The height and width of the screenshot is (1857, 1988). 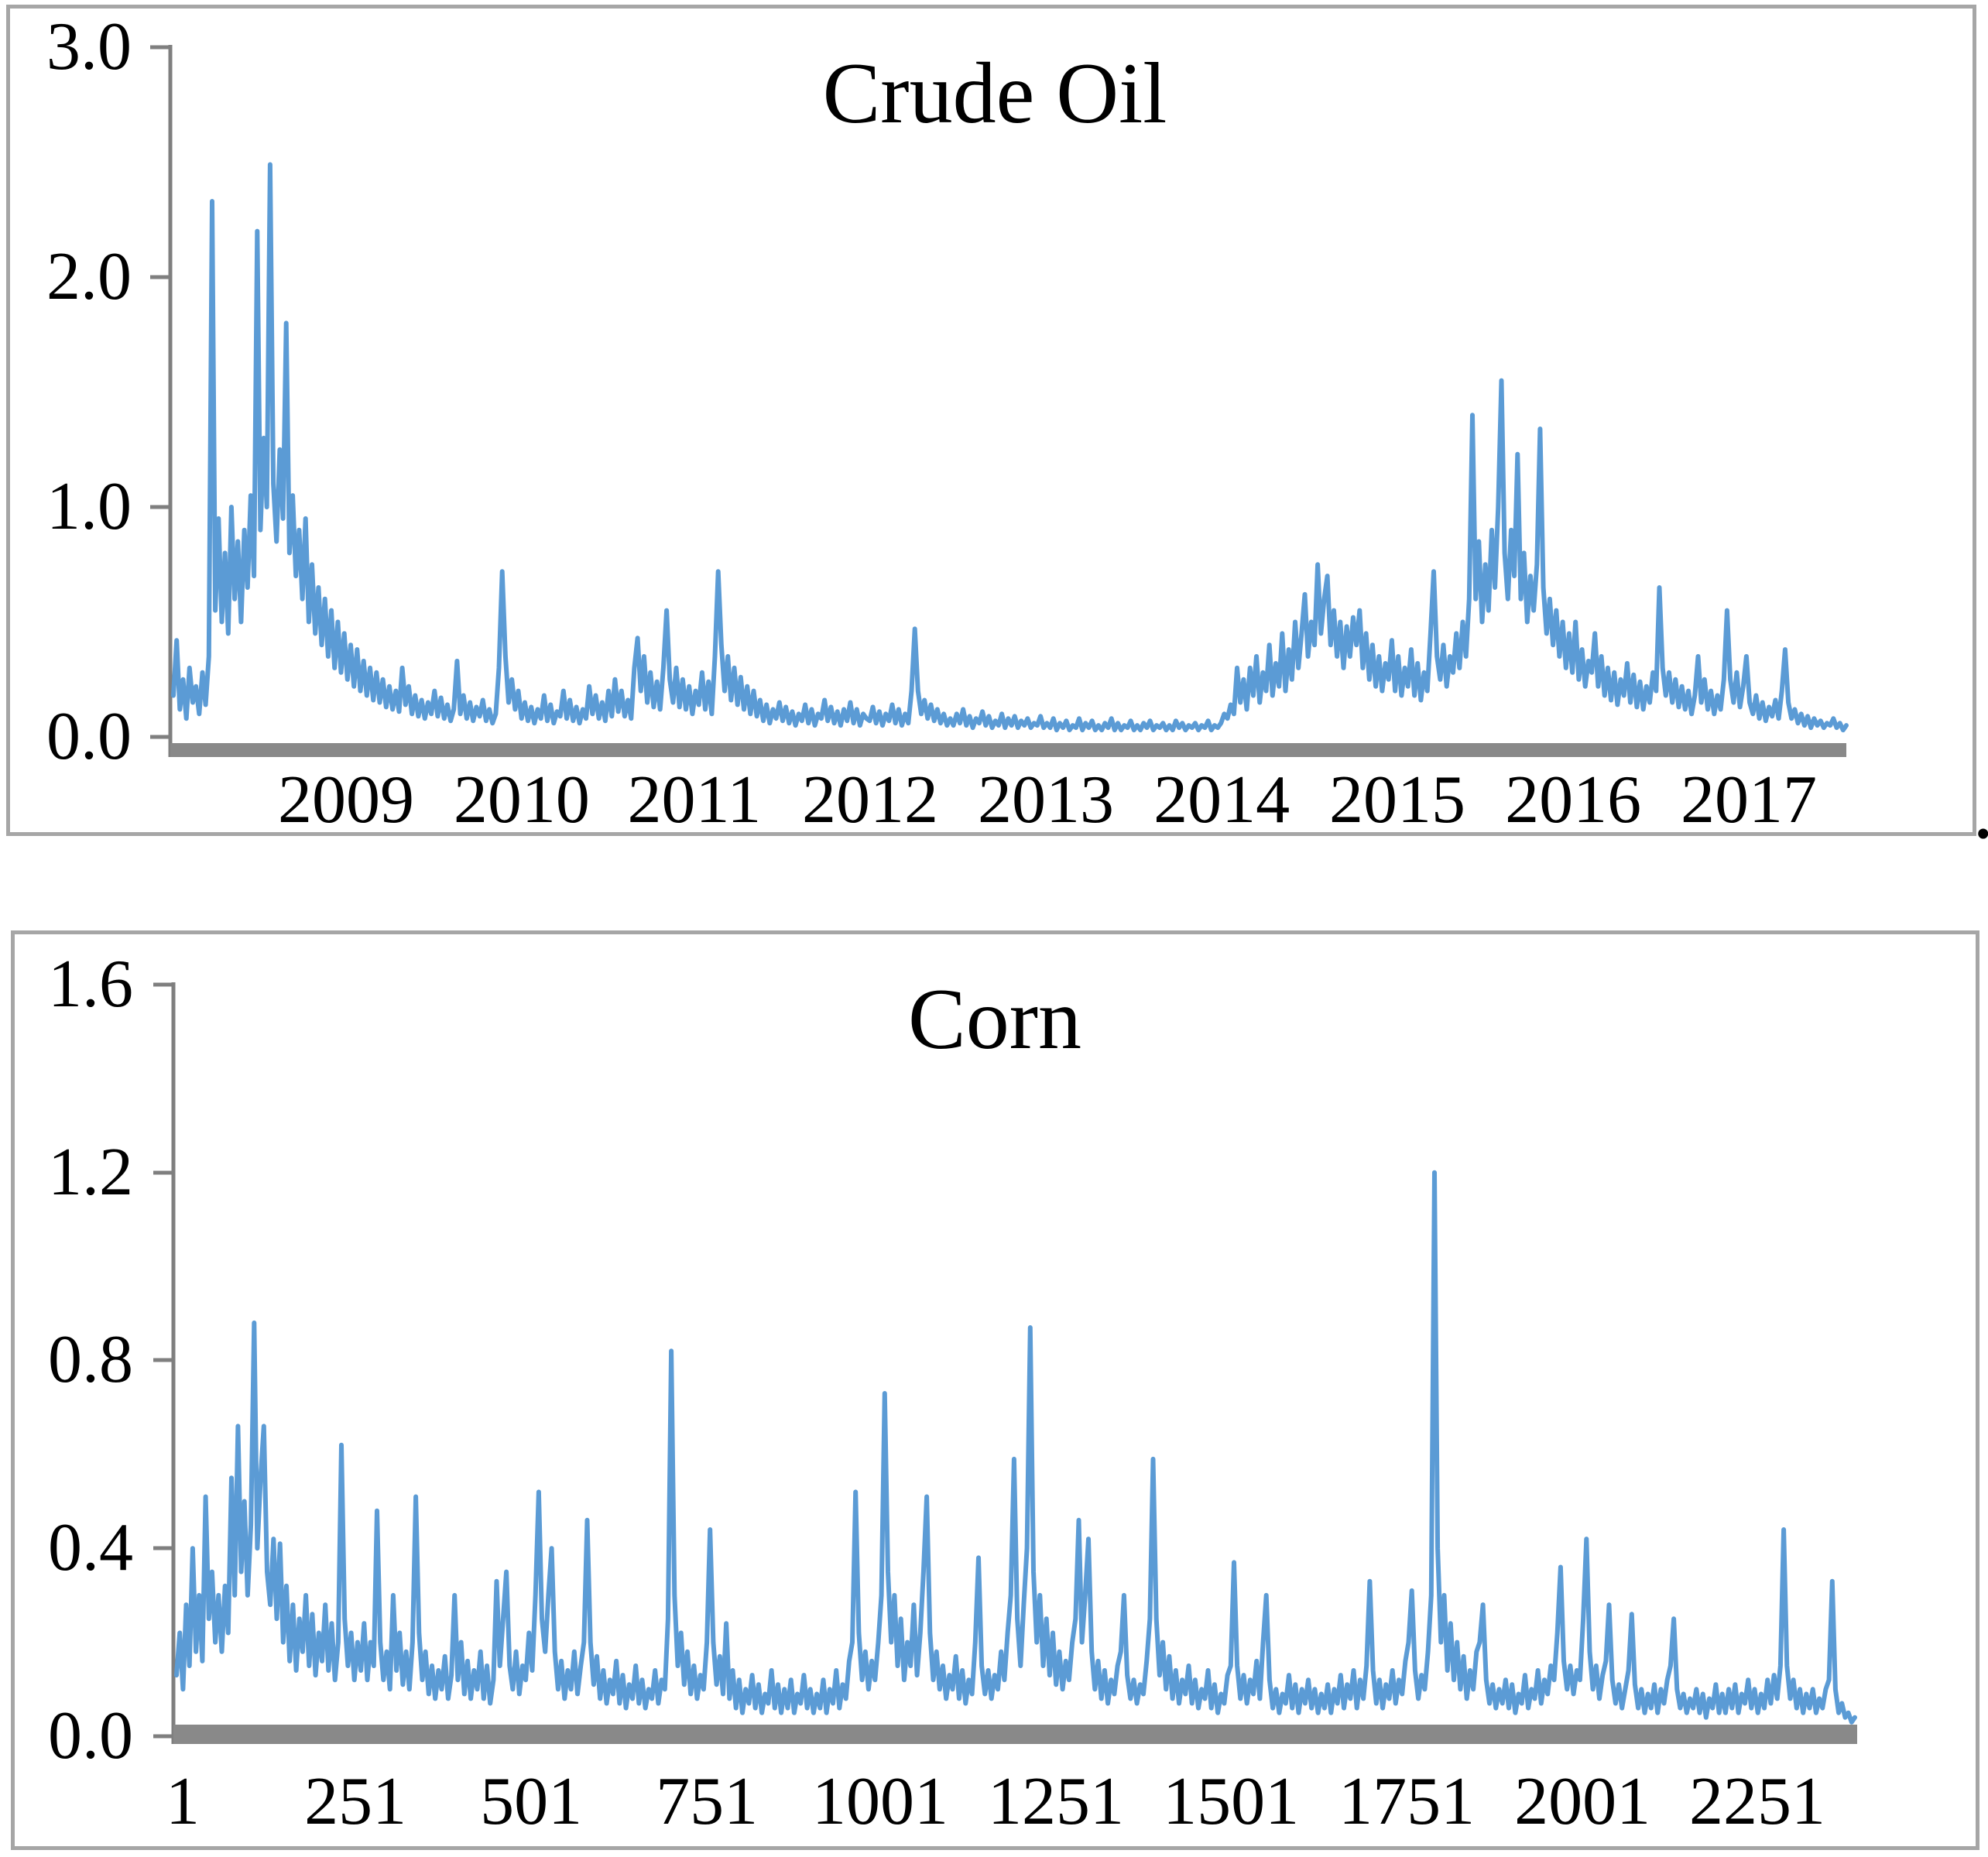 What do you see at coordinates (521, 800) in the screenshot?
I see `x-tick-label: 2010` at bounding box center [521, 800].